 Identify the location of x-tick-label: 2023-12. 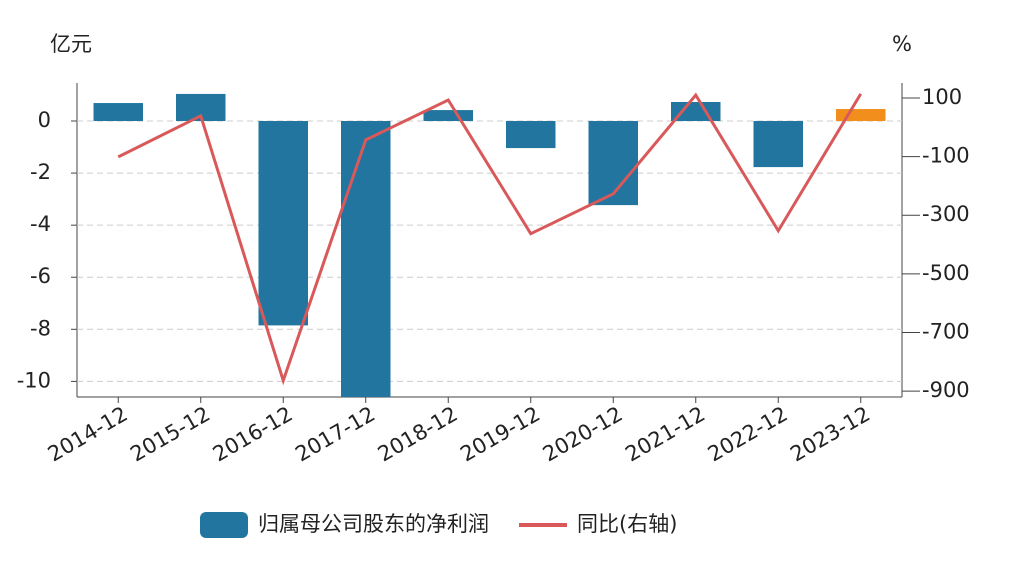
(830, 434).